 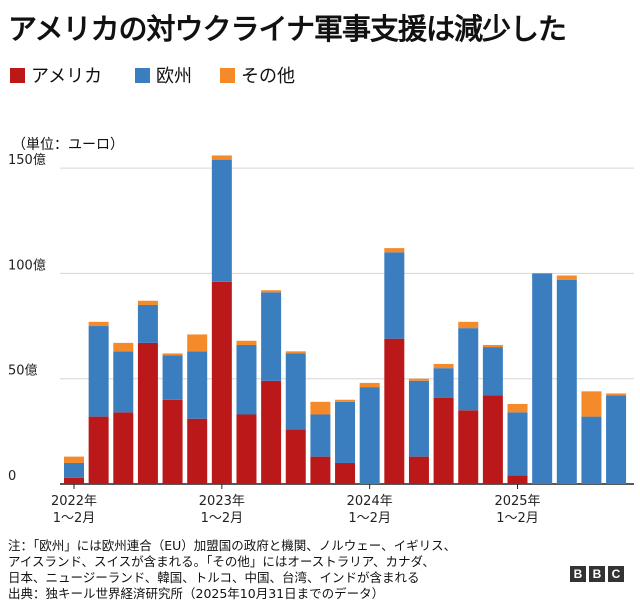 I want to click on legend-swatch-europe, so click(x=142, y=75).